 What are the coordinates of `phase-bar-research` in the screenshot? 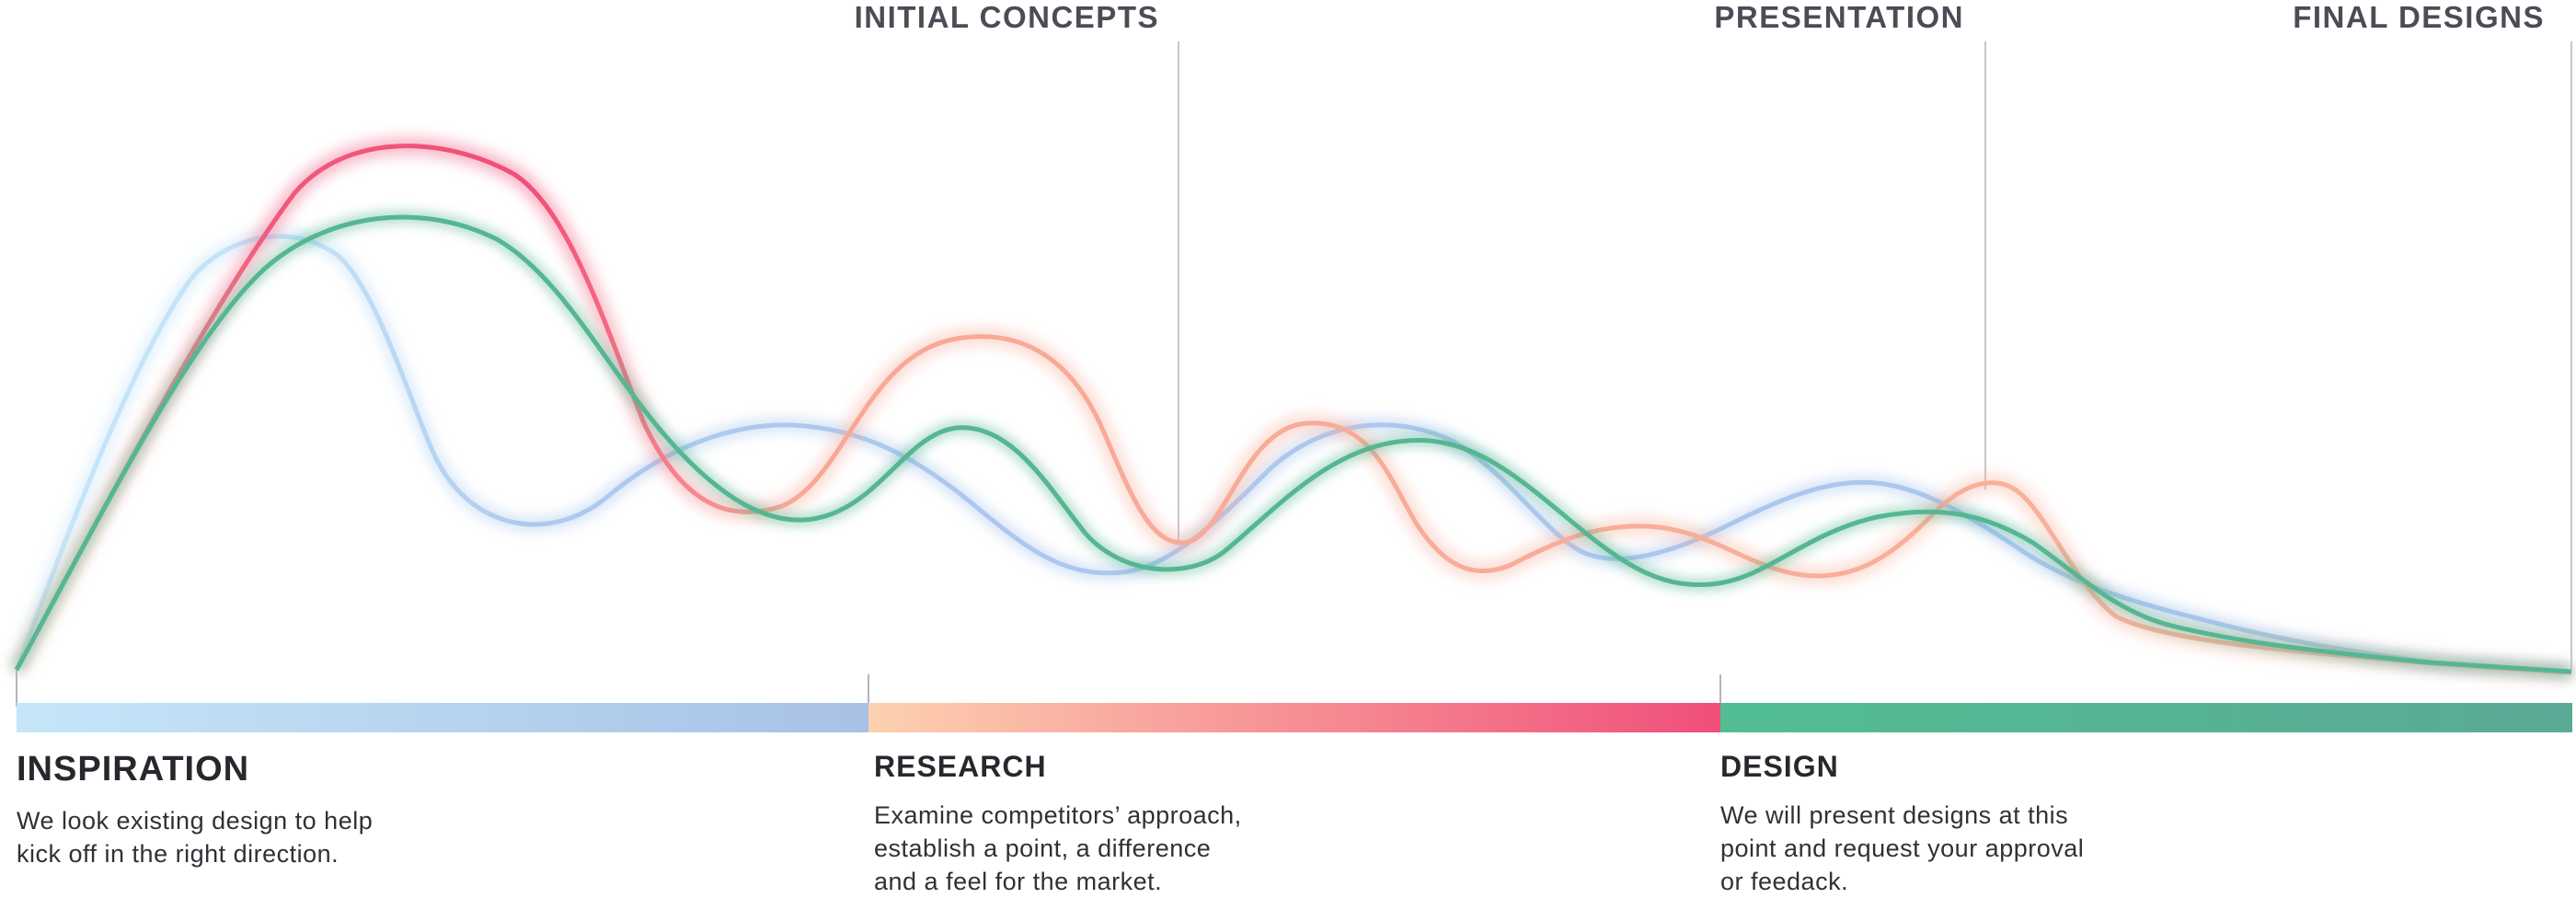 It's located at (1294, 717).